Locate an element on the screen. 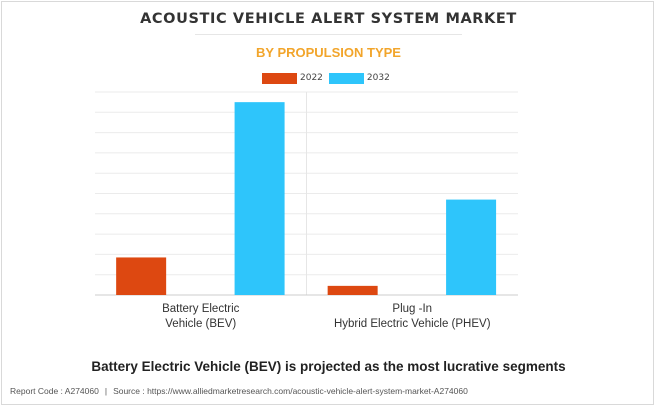  legend-label: 2032 is located at coordinates (378, 78).